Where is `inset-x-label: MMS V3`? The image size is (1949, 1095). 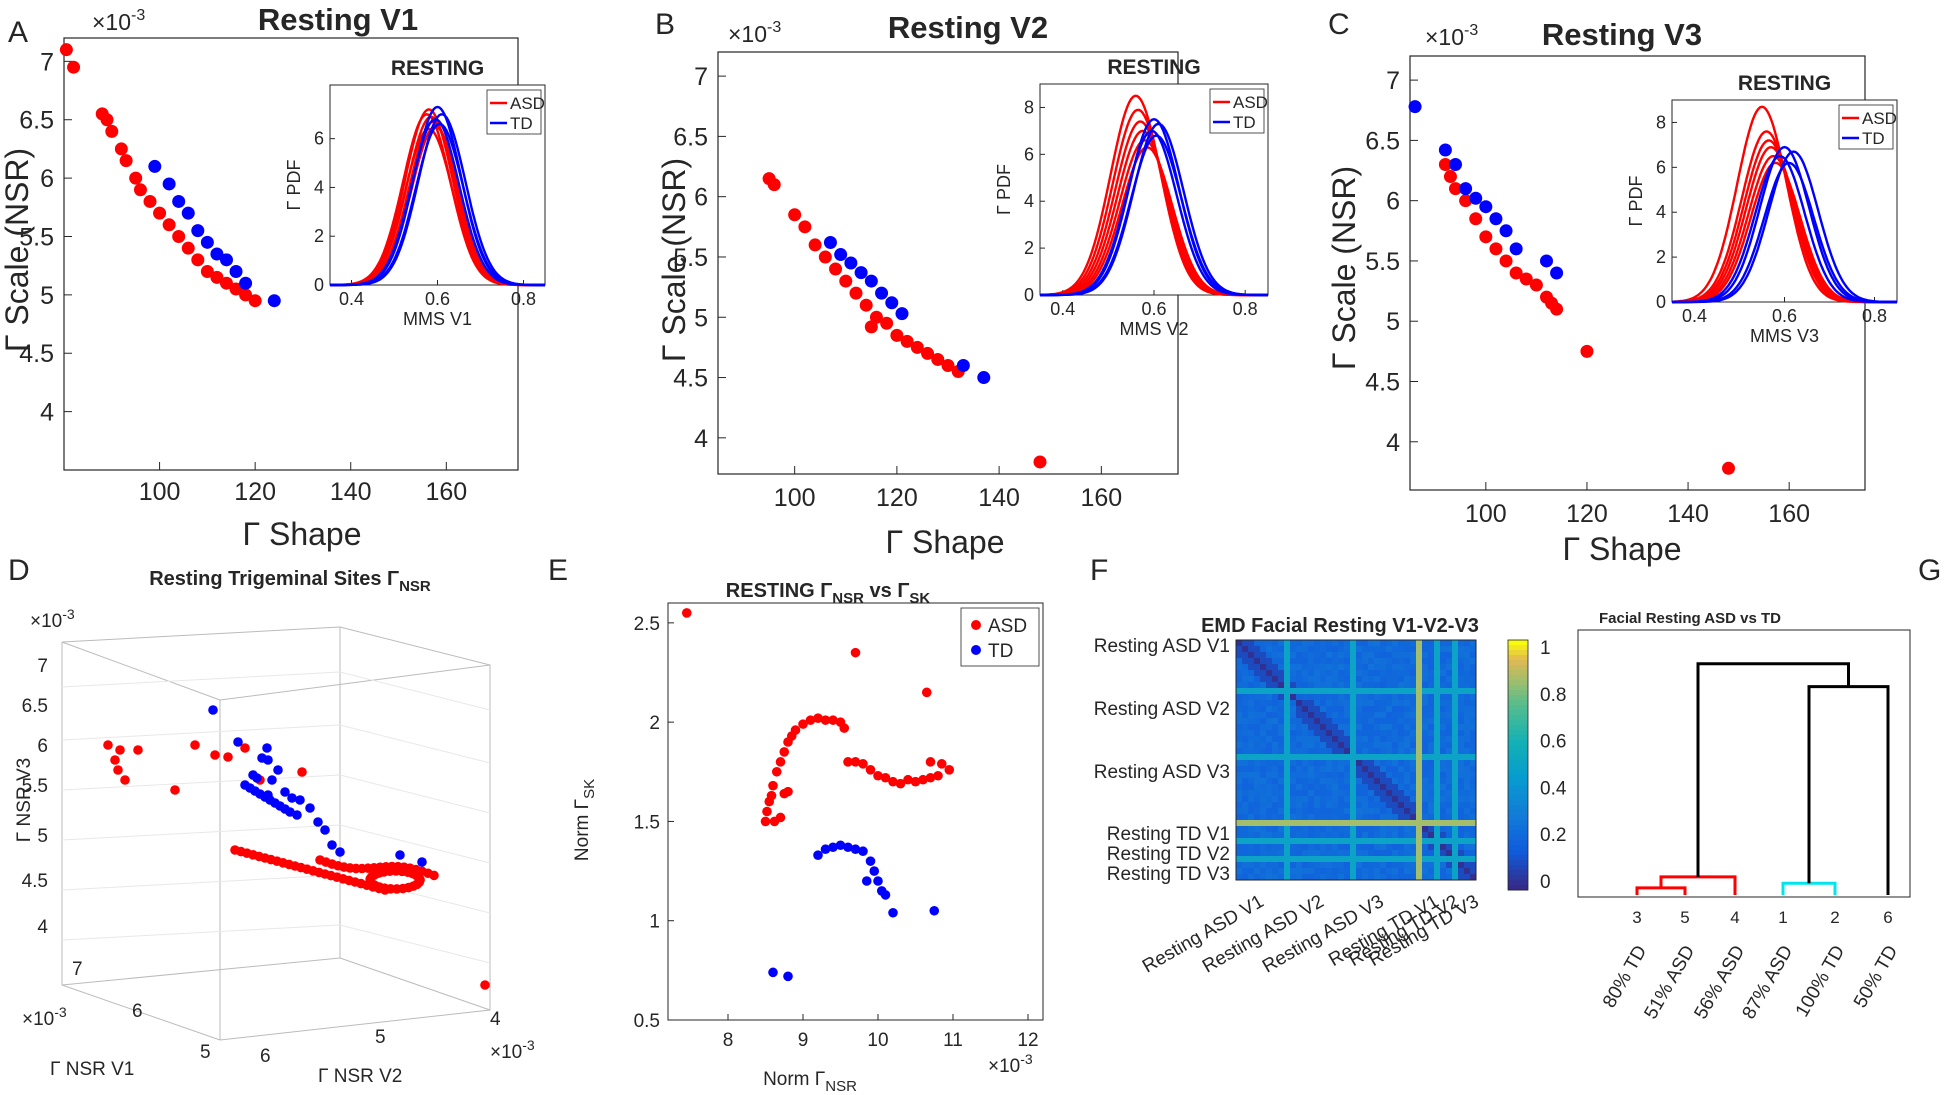 inset-x-label: MMS V3 is located at coordinates (1784, 336).